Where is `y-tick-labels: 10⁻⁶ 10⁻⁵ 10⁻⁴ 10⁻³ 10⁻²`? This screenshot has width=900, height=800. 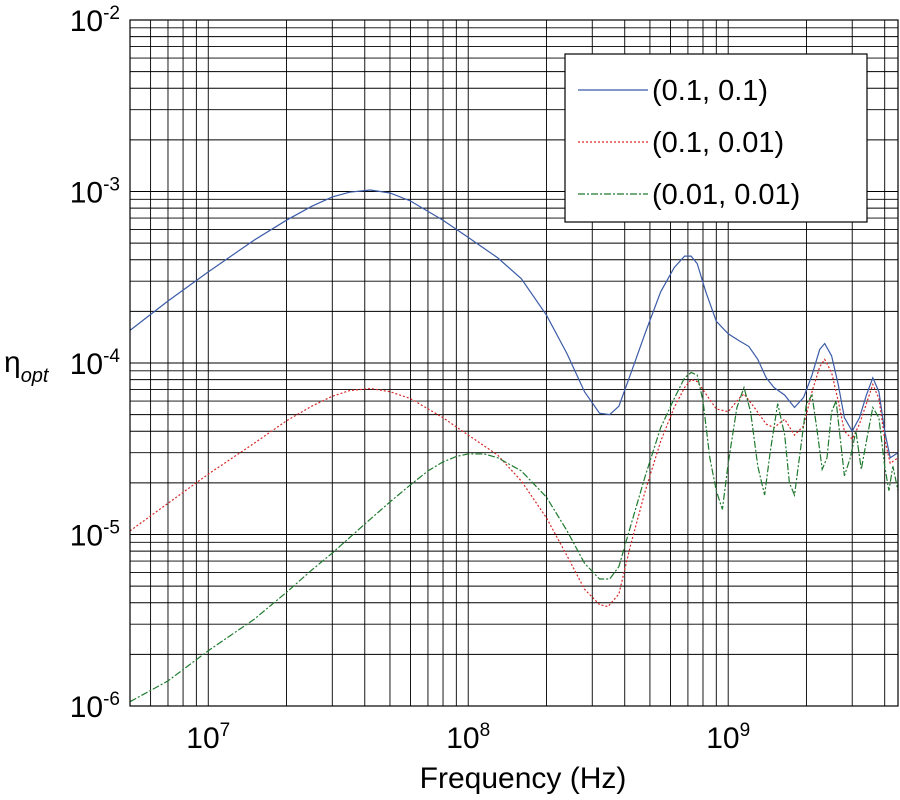 y-tick-labels: 10⁻⁶ 10⁻⁵ 10⁻⁴ 10⁻³ 10⁻² is located at coordinates (95, 363).